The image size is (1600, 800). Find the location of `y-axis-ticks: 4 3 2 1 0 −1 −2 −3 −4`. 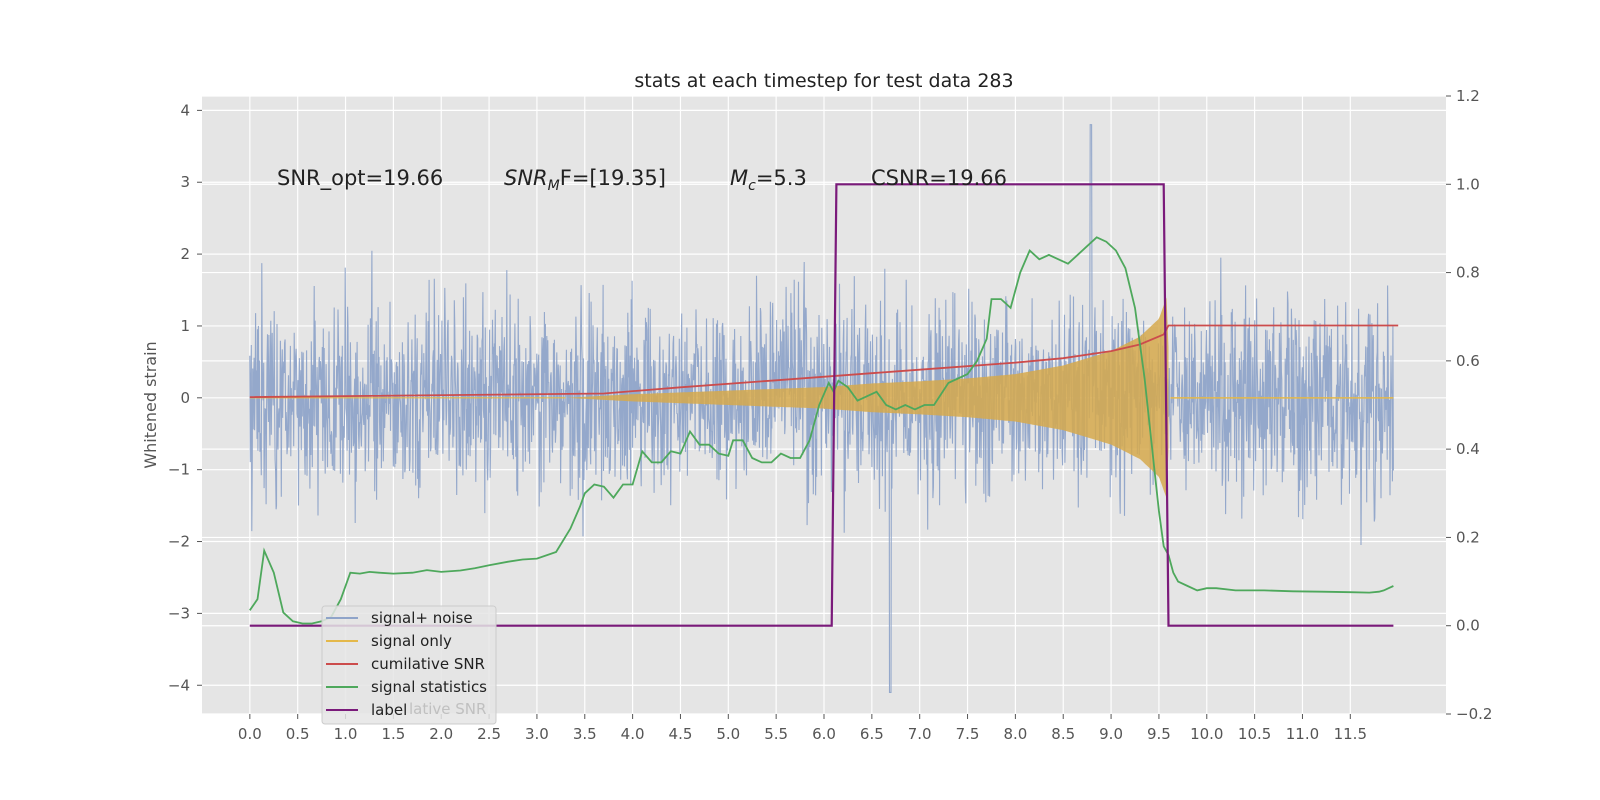

y-axis-ticks: 4 3 2 1 0 −1 −2 −3 −4 is located at coordinates (185, 397).